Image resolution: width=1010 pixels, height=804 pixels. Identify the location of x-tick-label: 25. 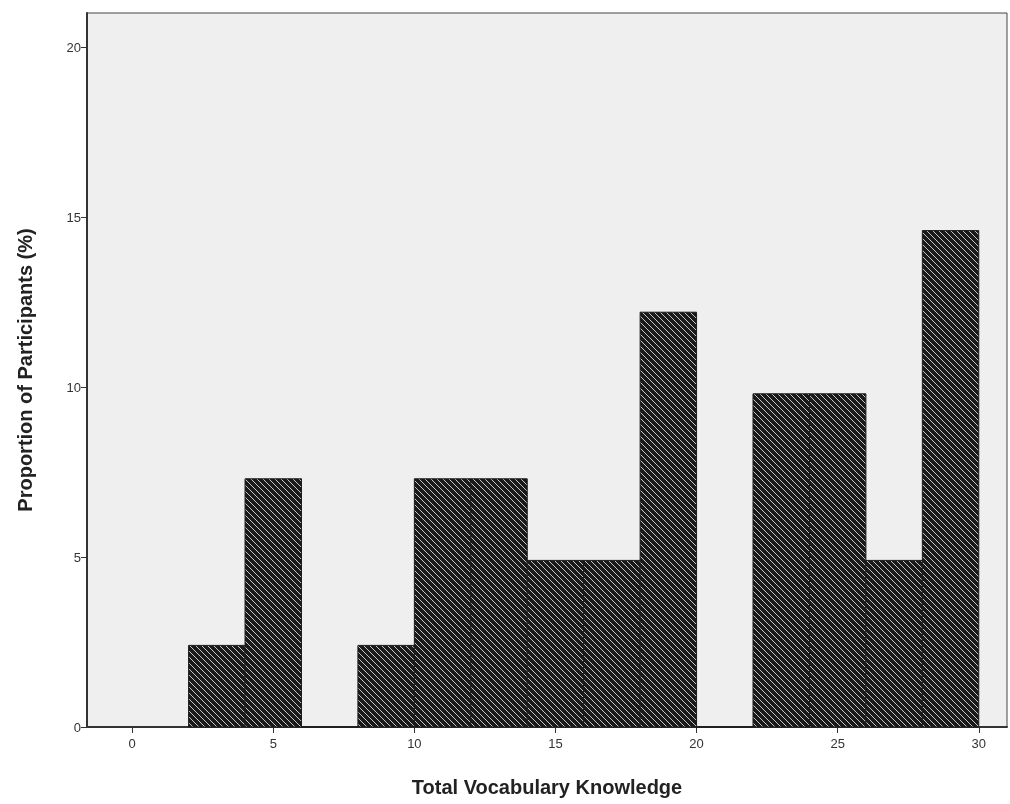
(837, 743).